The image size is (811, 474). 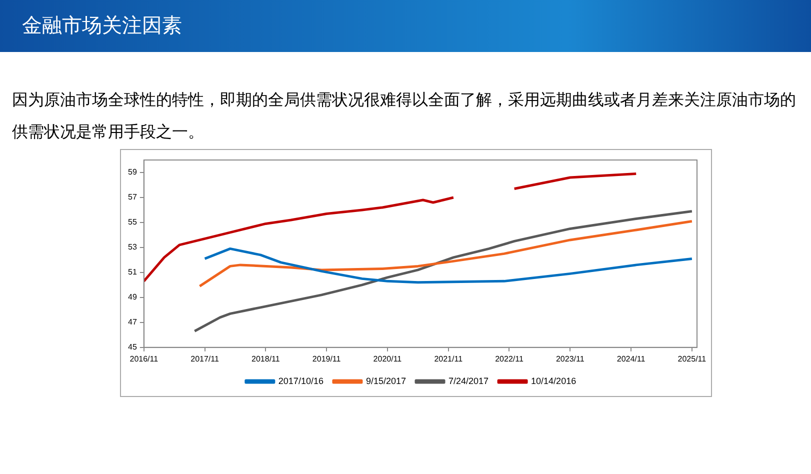 I want to click on chart-title: 金融市场关注因素, so click(x=102, y=25).